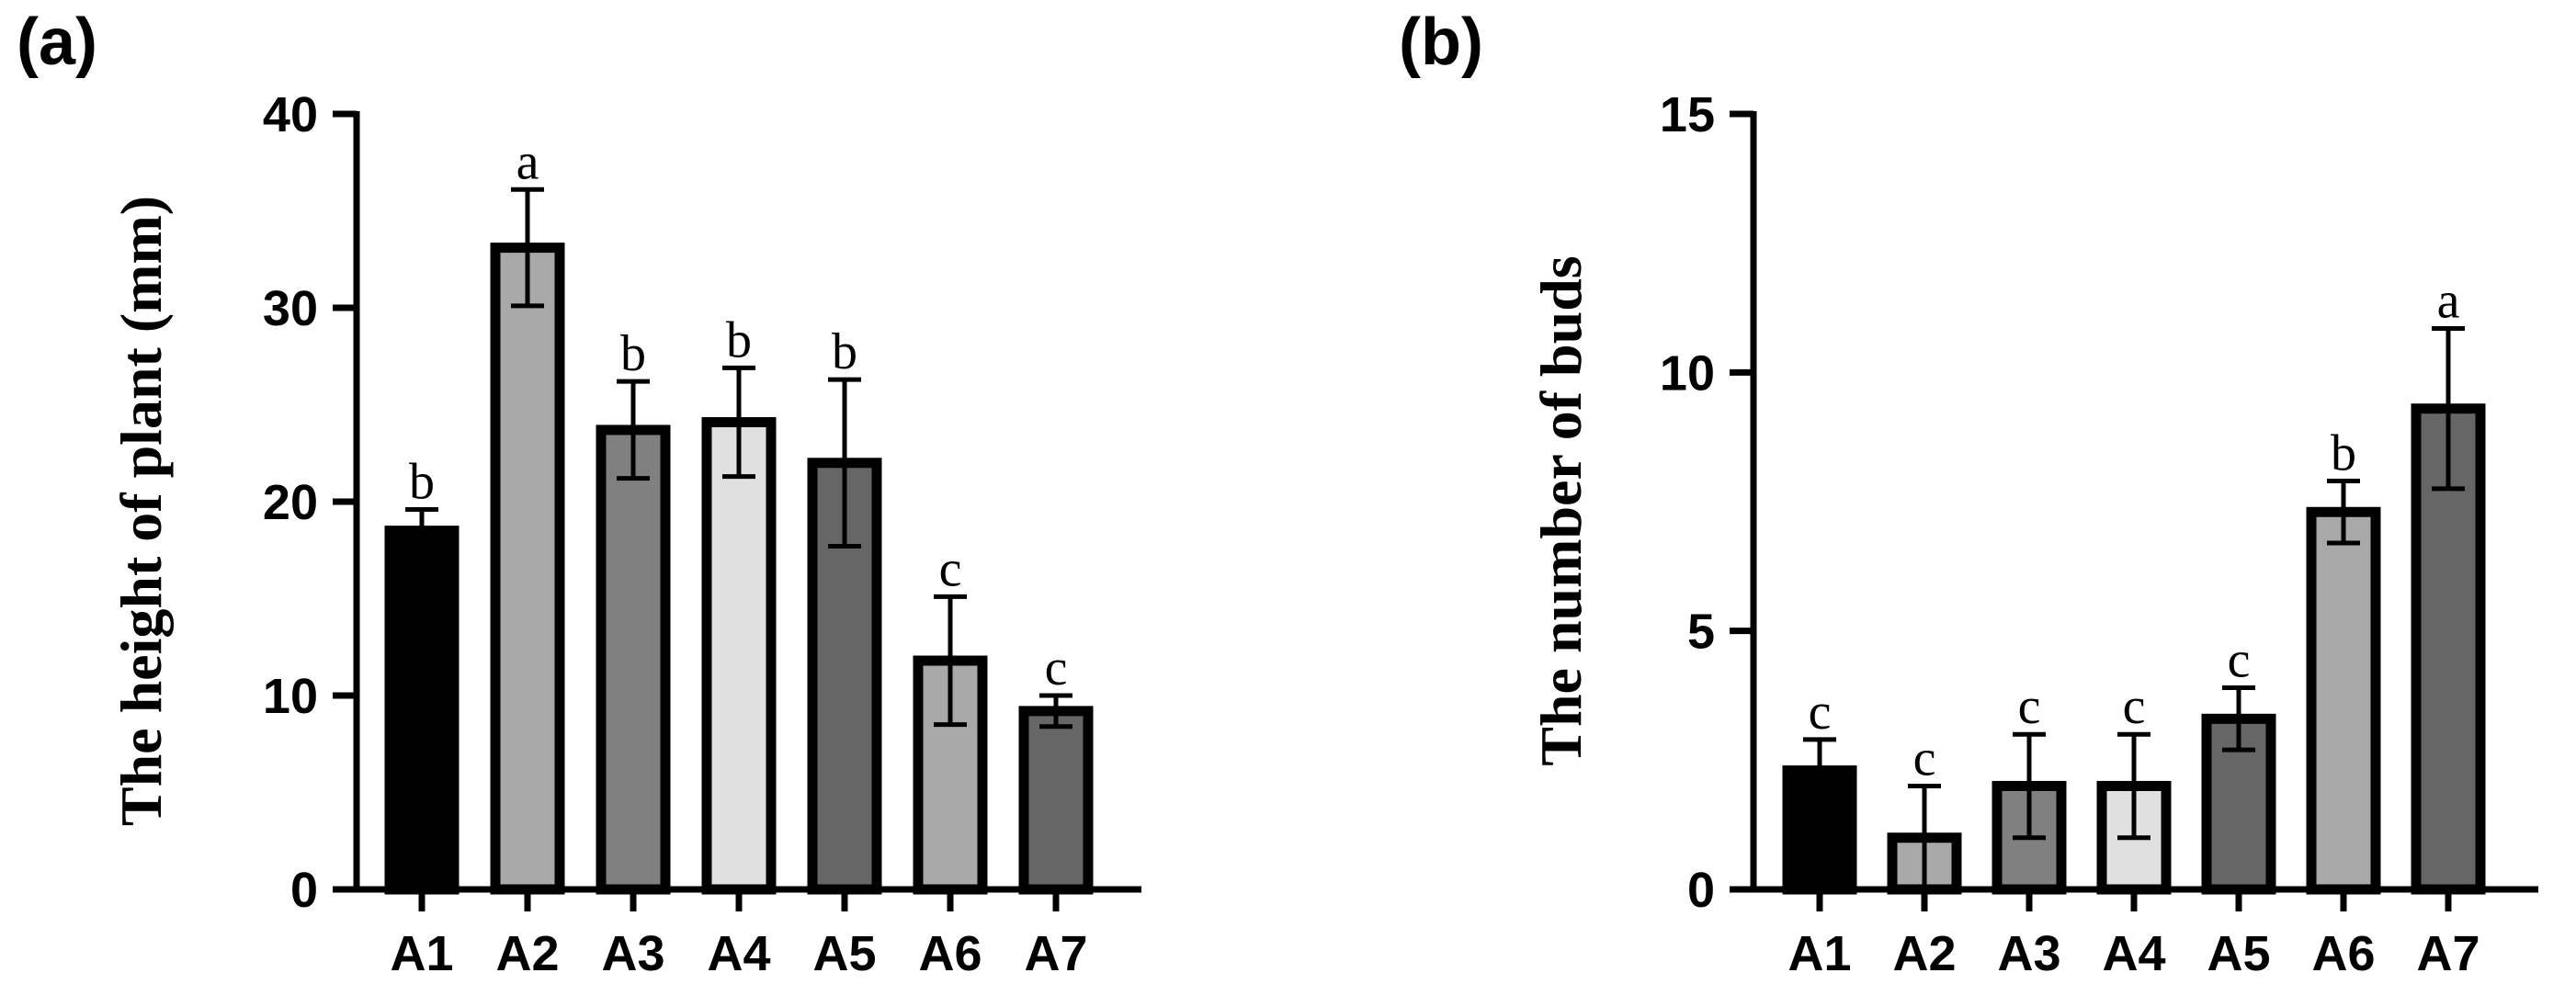  Describe the element at coordinates (1561, 510) in the screenshot. I see `y-axis-label: The number of buds` at that location.